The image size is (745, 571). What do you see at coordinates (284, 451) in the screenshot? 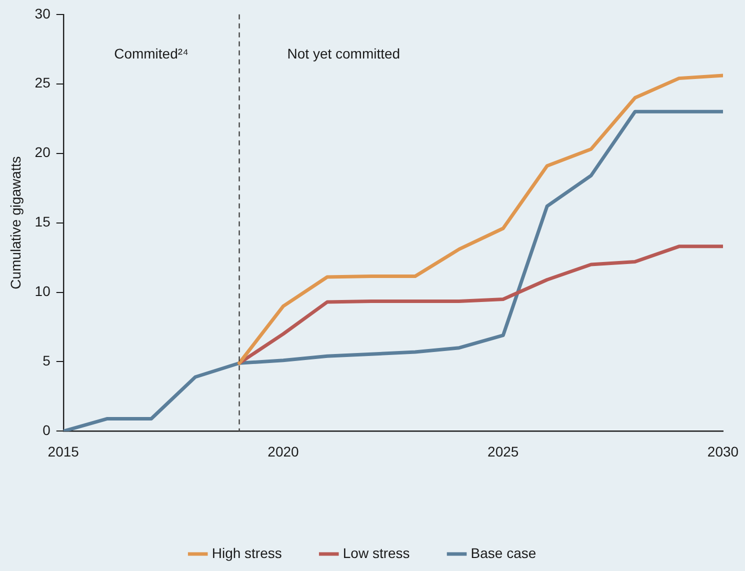
I see `x-tick-label: 2020` at bounding box center [284, 451].